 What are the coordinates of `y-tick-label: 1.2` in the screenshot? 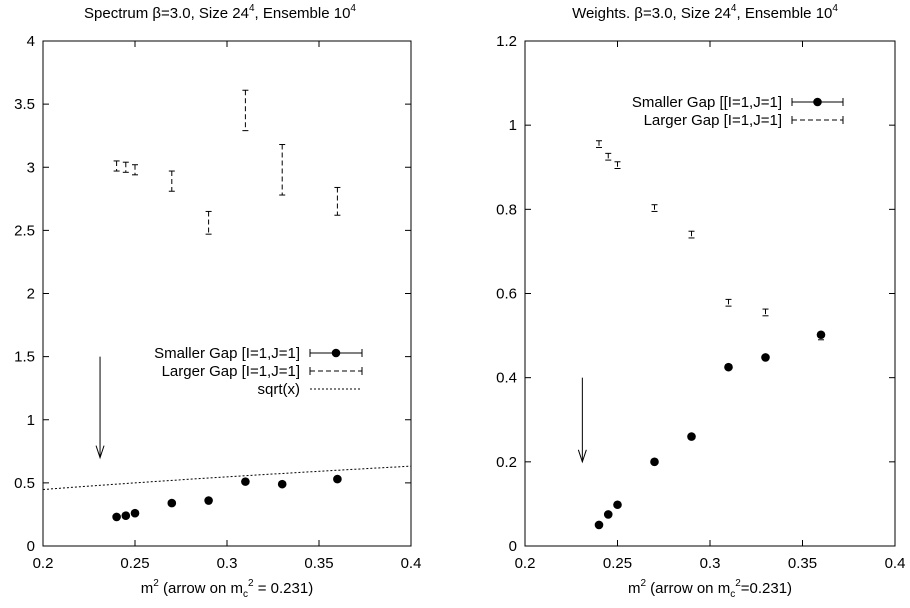 It's located at (506, 41).